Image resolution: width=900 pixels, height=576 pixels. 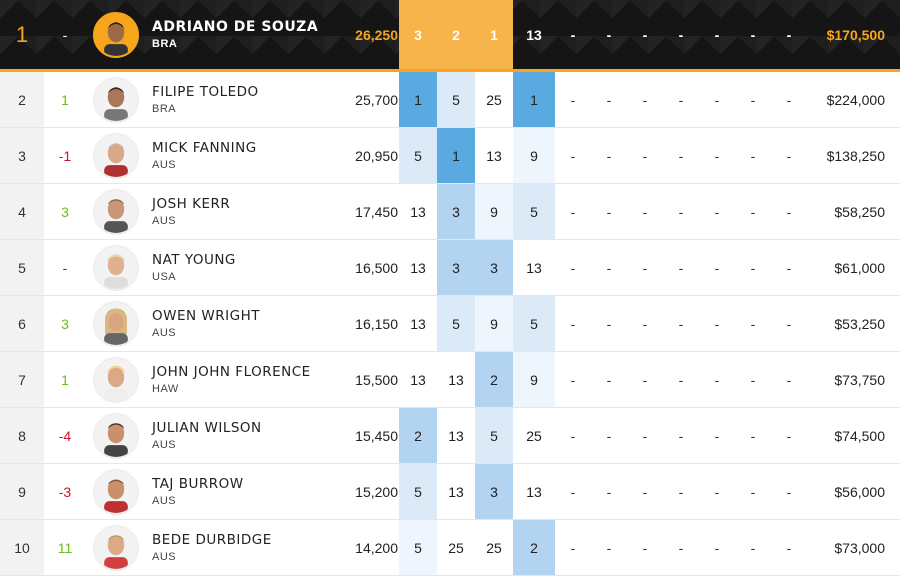 I want to click on rank-cell: 3, so click(x=22, y=155).